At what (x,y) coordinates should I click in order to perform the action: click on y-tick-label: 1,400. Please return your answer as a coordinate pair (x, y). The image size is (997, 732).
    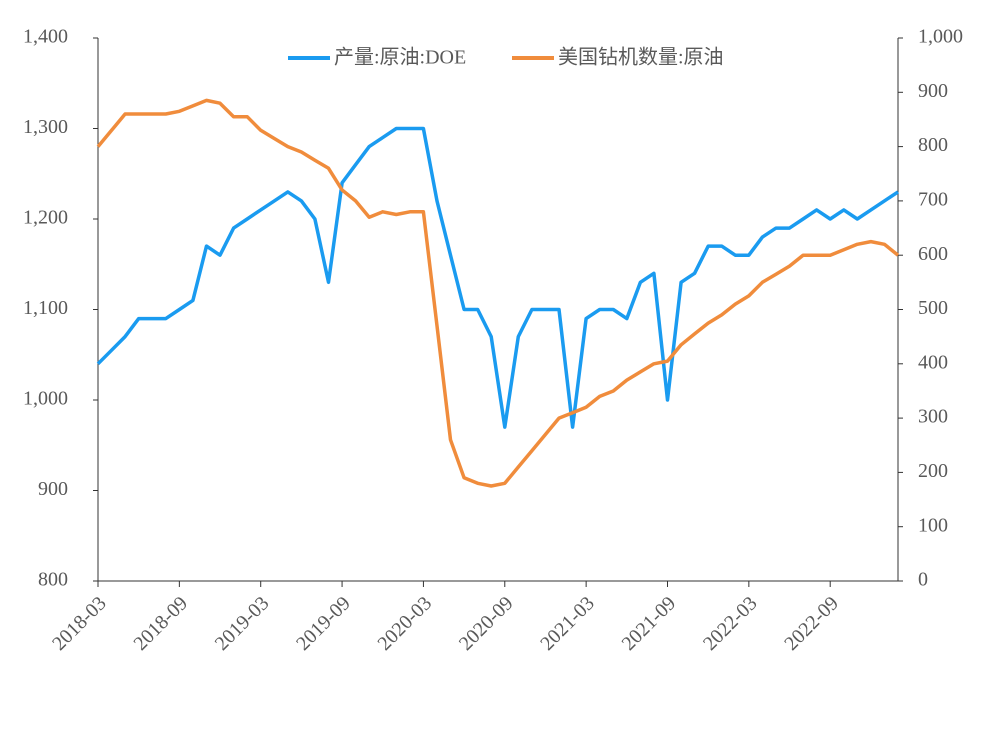
    Looking at the image, I should click on (45, 37).